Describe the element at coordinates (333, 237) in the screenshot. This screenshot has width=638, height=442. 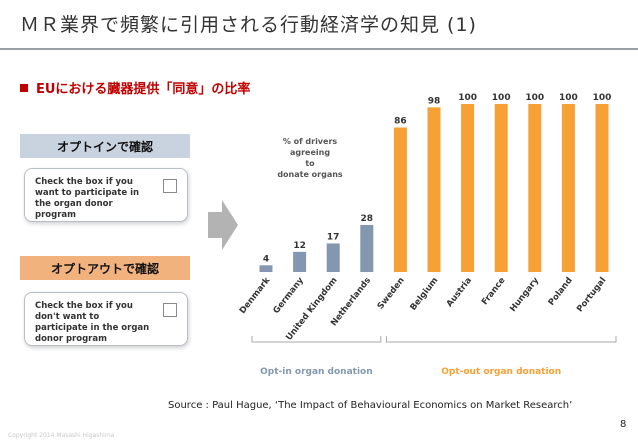
I see `data-label: 17` at that location.